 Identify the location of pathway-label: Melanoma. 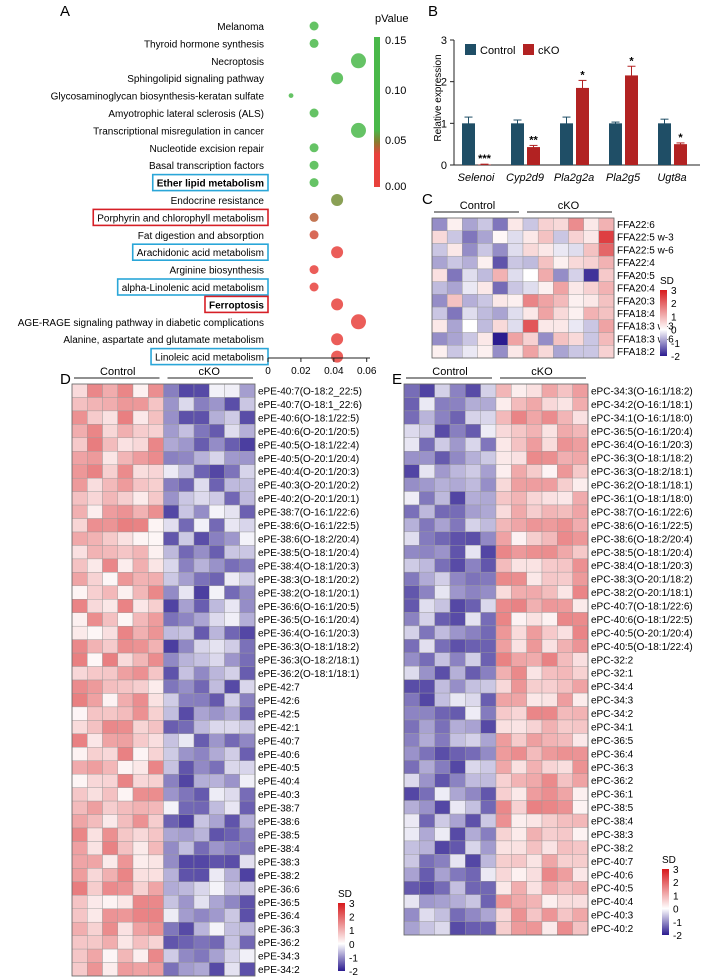
(240, 27).